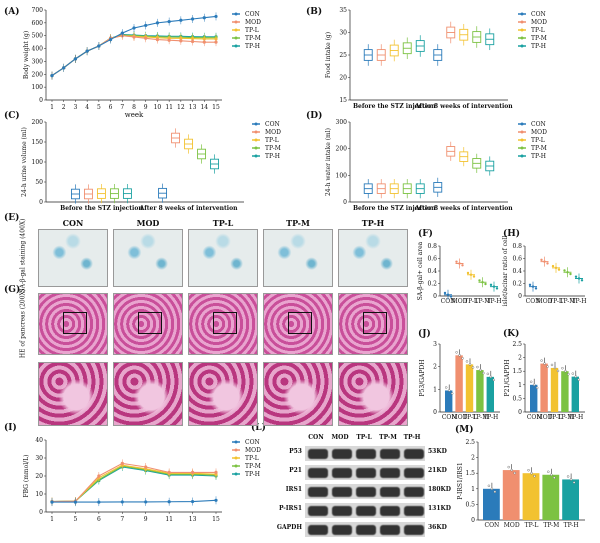 This screenshot has height=543, width=600. What do you see at coordinates (533, 301) in the screenshot?
I see `x-tick-label: CON` at bounding box center [533, 301].